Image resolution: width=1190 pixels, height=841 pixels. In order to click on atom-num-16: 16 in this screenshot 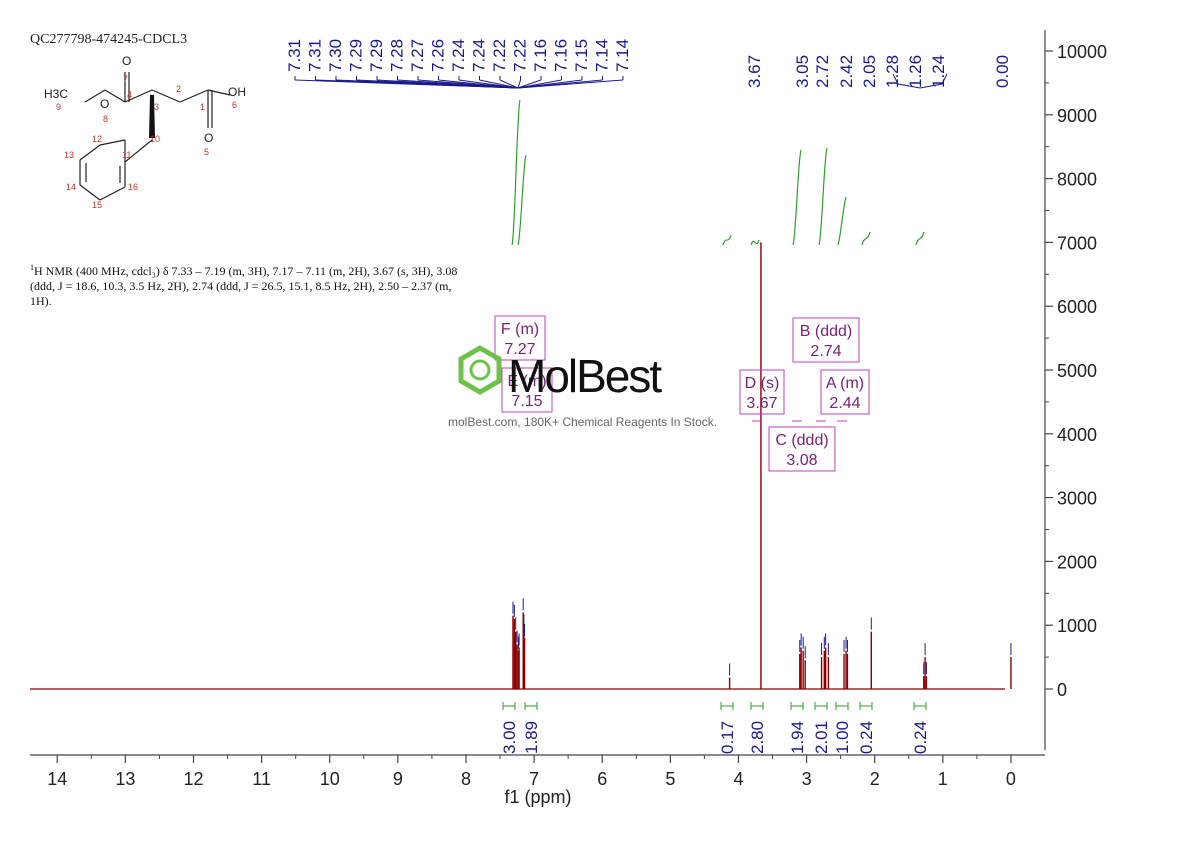, I will do `click(133, 187)`.